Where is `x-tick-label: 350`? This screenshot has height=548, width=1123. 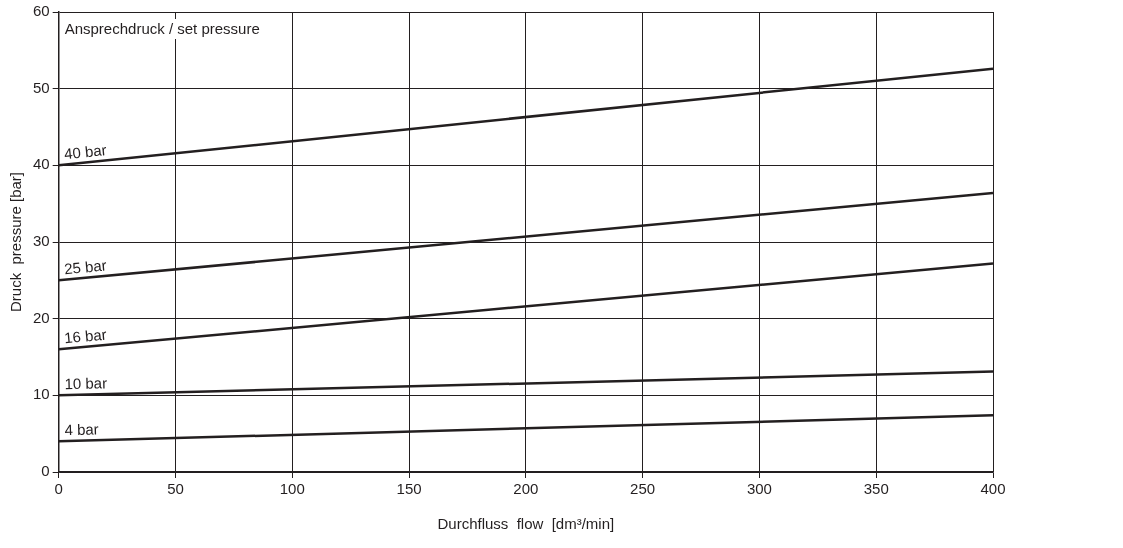
x-tick-label: 350 is located at coordinates (876, 489).